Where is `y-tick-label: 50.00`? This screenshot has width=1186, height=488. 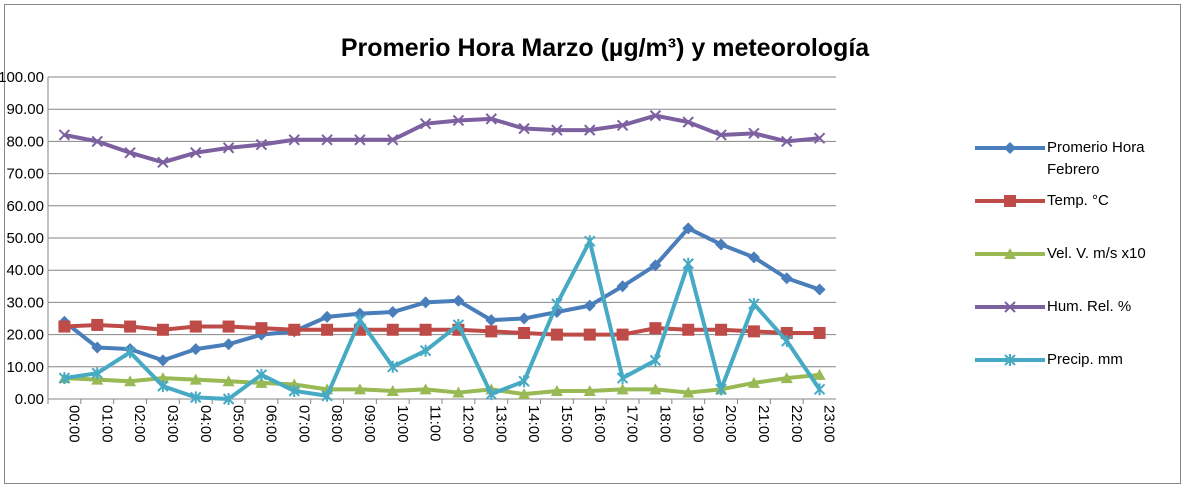
y-tick-label: 50.00 is located at coordinates (25, 238).